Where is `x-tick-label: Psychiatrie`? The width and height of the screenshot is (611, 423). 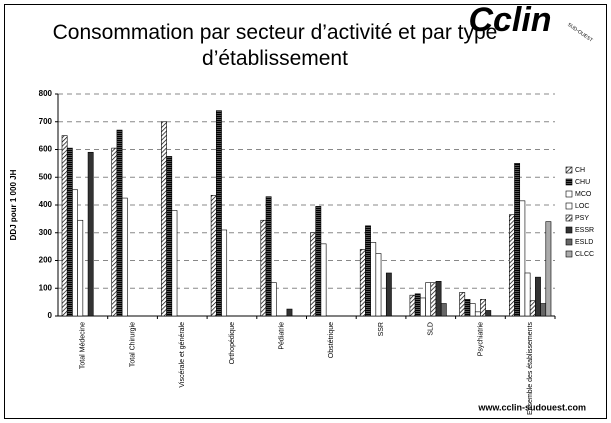 x-tick-label: Psychiatrie is located at coordinates (480, 339).